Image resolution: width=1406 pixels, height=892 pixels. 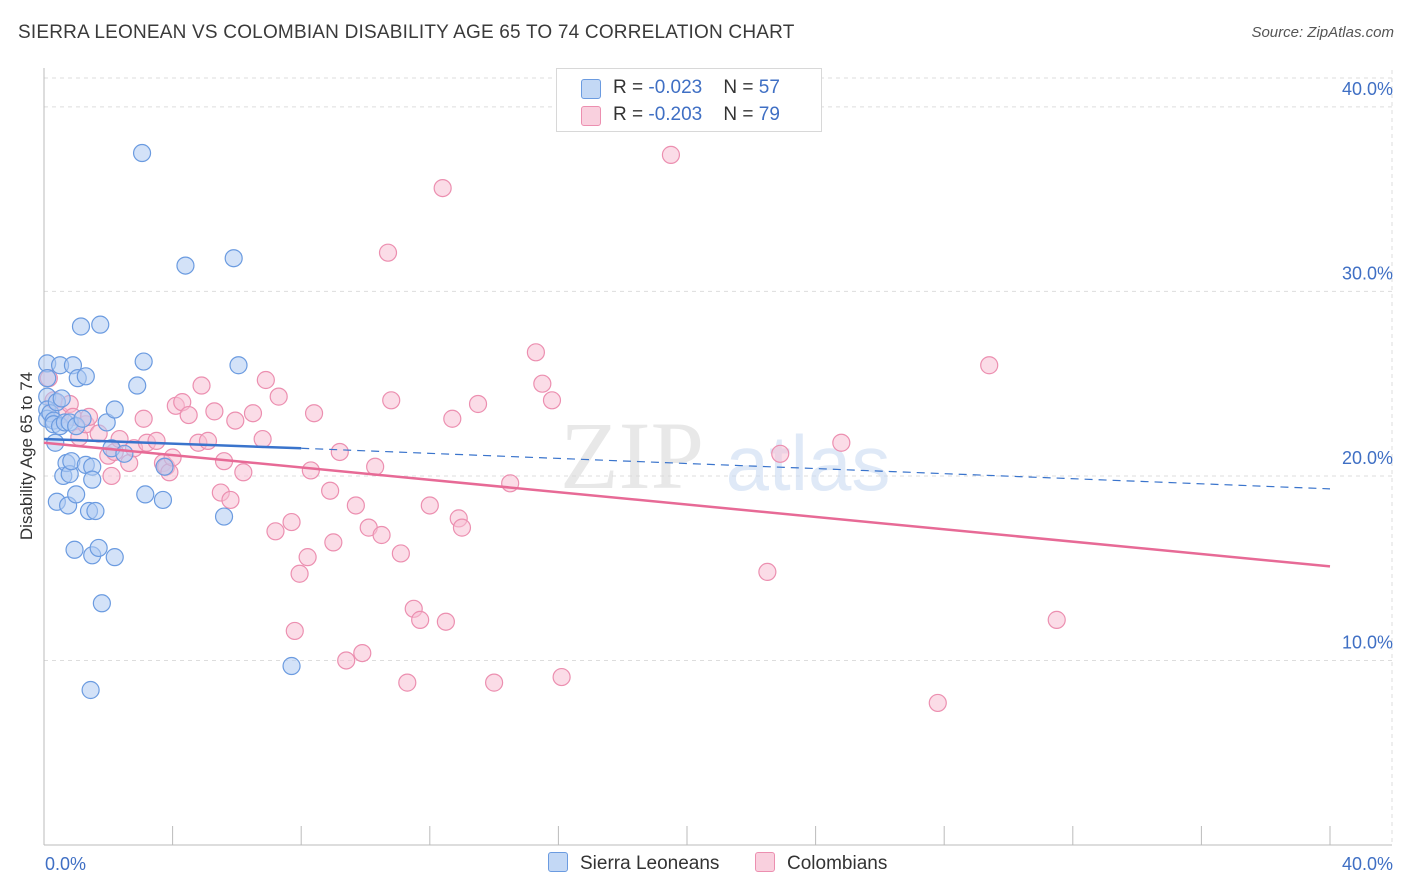 I want to click on legend-row-colombians: R = -0.203 N = 79, so click(x=689, y=115).